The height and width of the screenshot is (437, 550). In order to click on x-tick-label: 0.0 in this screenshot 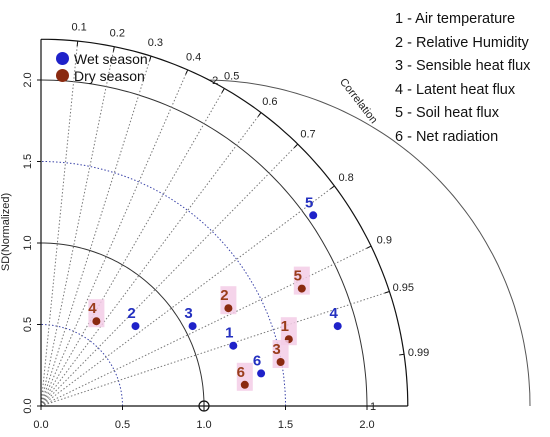, I will do `click(40, 425)`.